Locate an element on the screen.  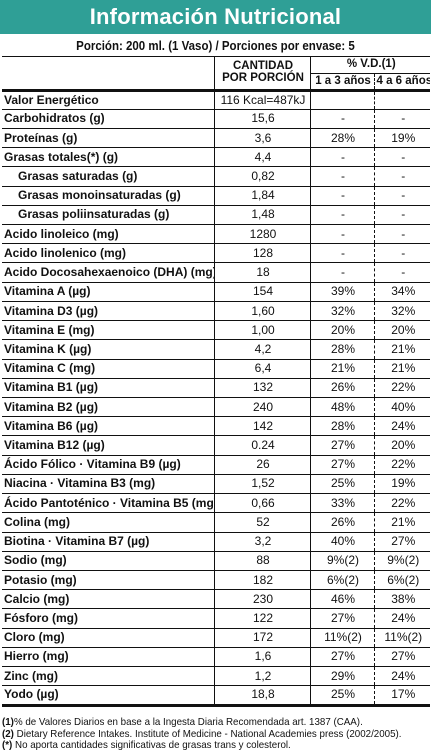
nutrient-name: Zinc (mg) is located at coordinates (108, 676).